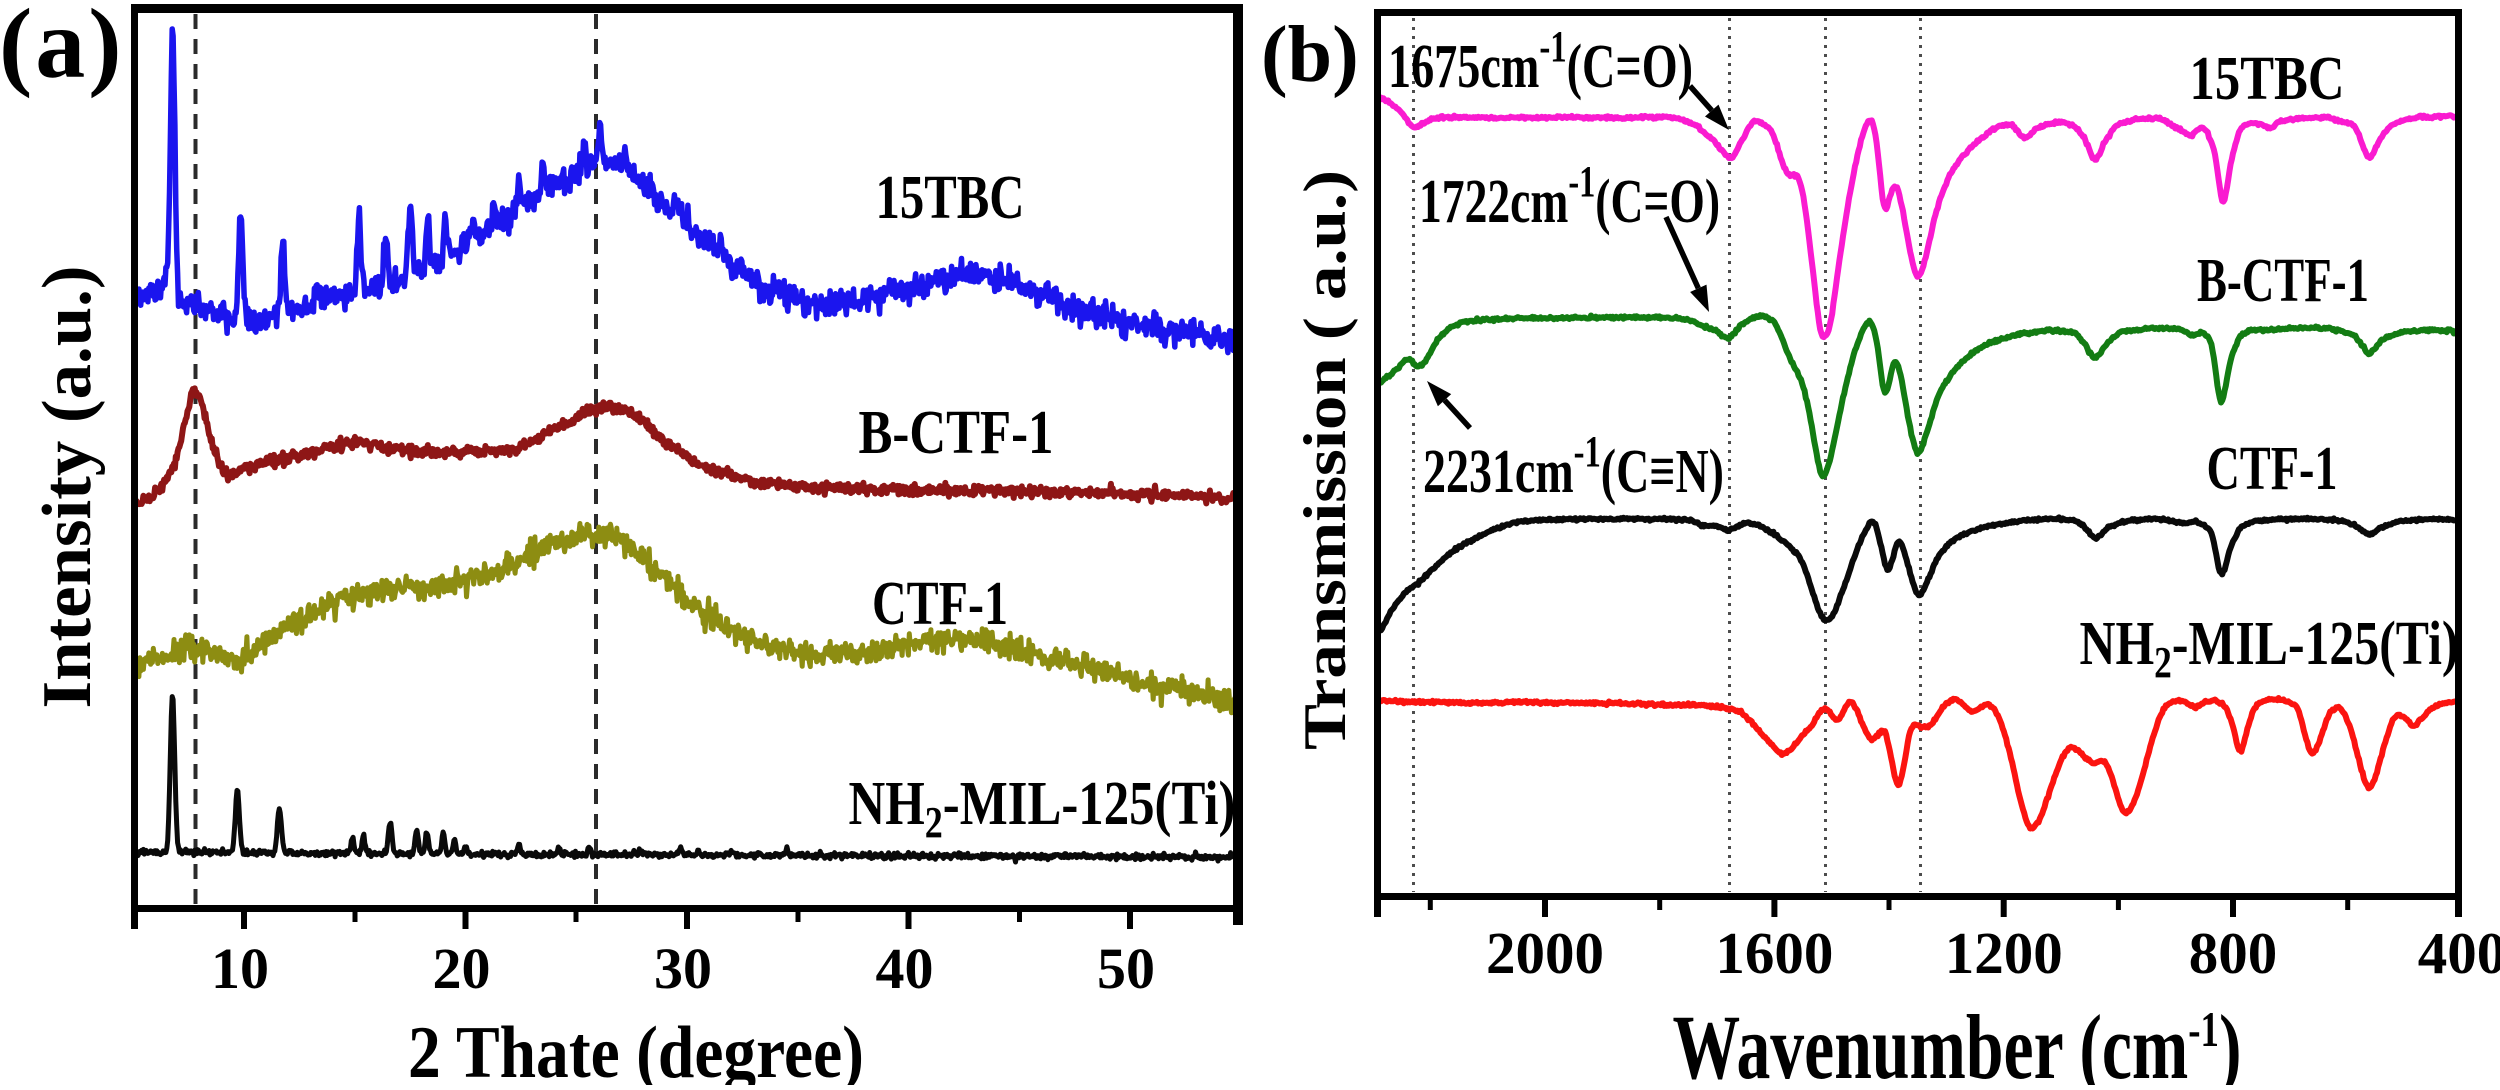 The image size is (2500, 1090). Describe the element at coordinates (2004, 953) in the screenshot. I see `svg-text: 1200` at that location.